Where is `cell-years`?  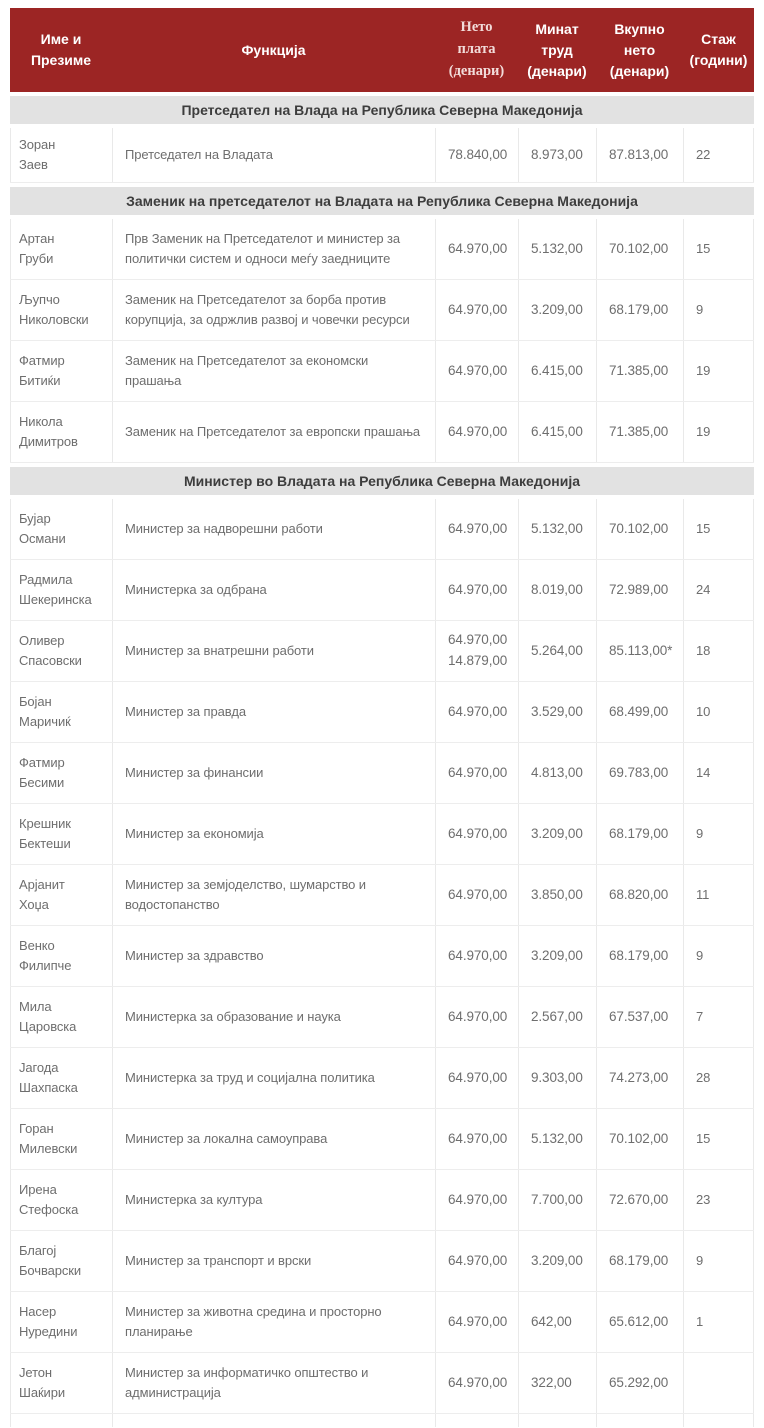
cell-years is located at coordinates (718, 1383).